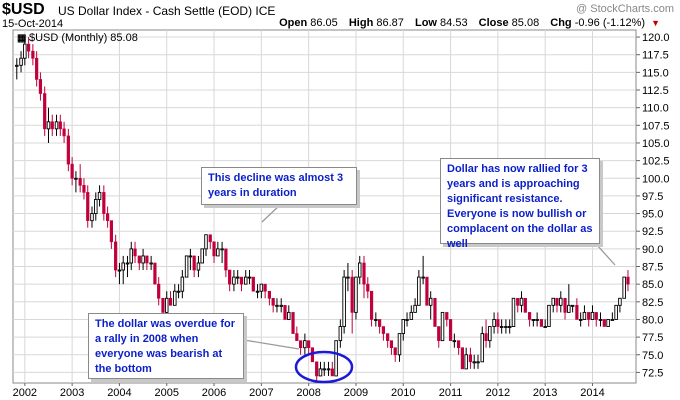 The height and width of the screenshot is (400, 680). What do you see at coordinates (655, 73) in the screenshot?
I see `y-tick-label: 115.0` at bounding box center [655, 73].